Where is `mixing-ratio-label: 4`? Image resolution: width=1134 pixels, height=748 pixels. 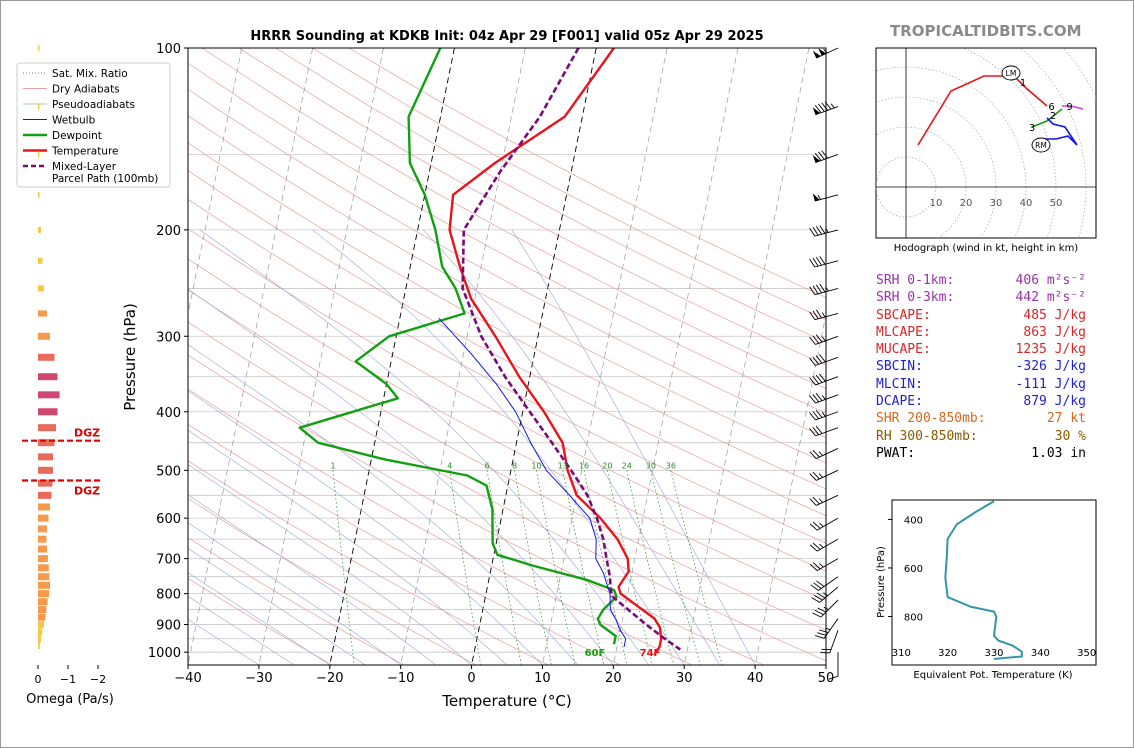
mixing-ratio-label: 4 is located at coordinates (449, 465).